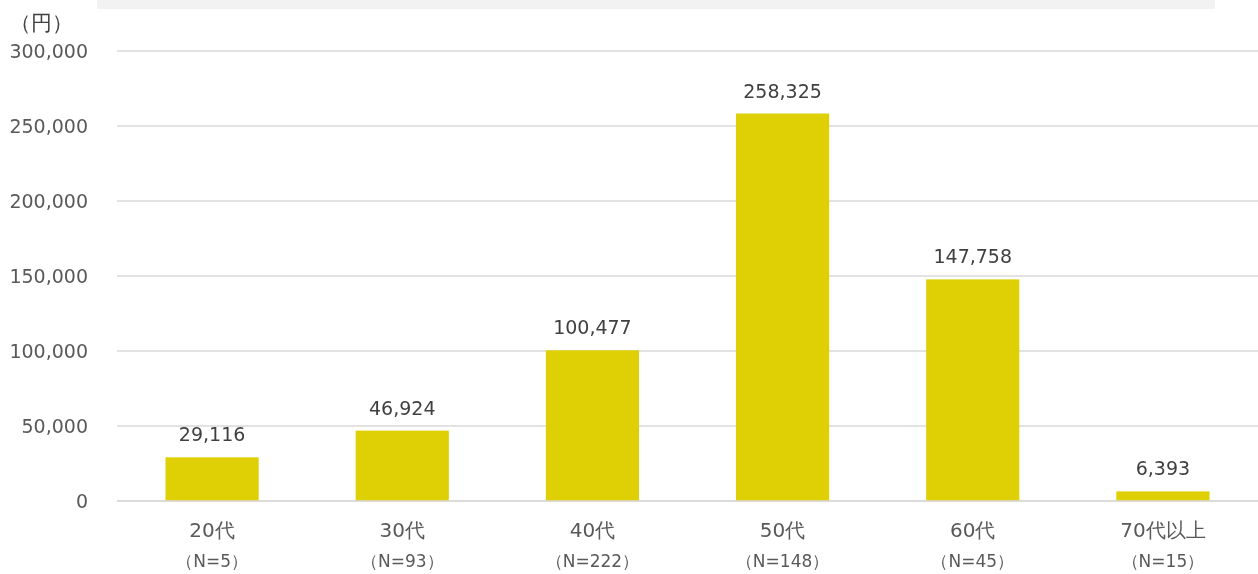 The image size is (1258, 574). I want to click on data-label: 258,325, so click(782, 90).